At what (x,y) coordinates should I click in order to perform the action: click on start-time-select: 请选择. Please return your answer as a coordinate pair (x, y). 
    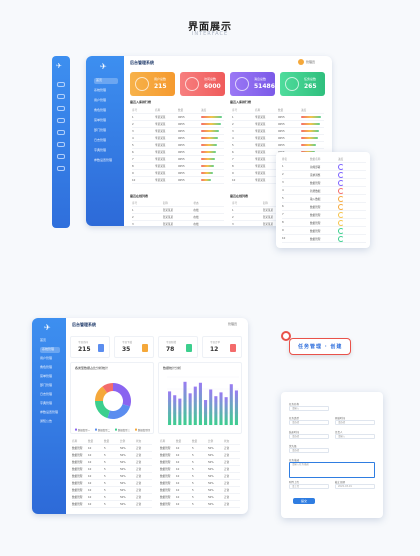
    Looking at the image, I should click on (355, 422).